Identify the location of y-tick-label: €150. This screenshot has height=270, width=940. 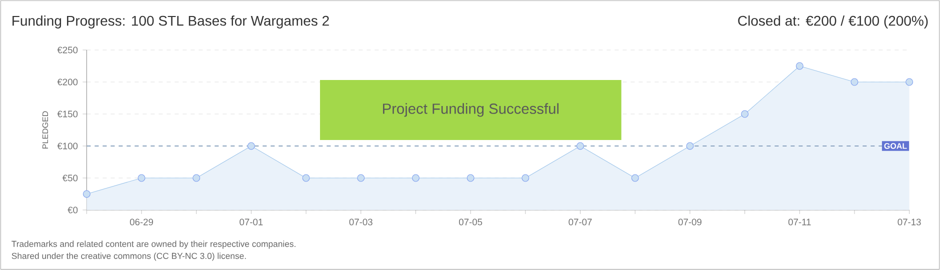
(67, 114).